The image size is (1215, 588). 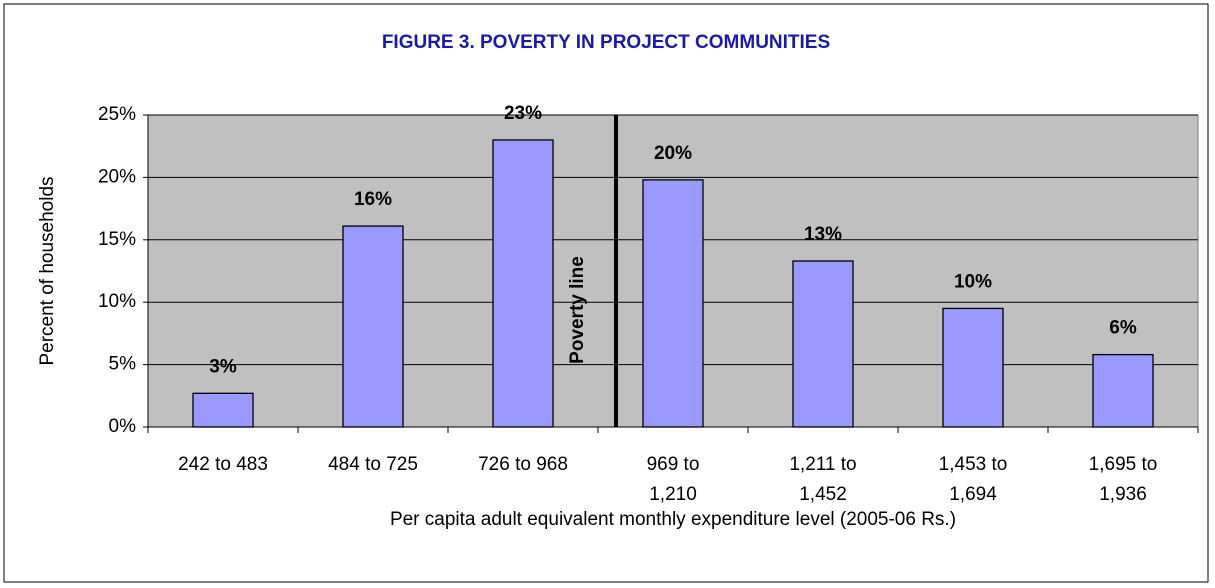 What do you see at coordinates (1123, 328) in the screenshot?
I see `data-label: 6%` at bounding box center [1123, 328].